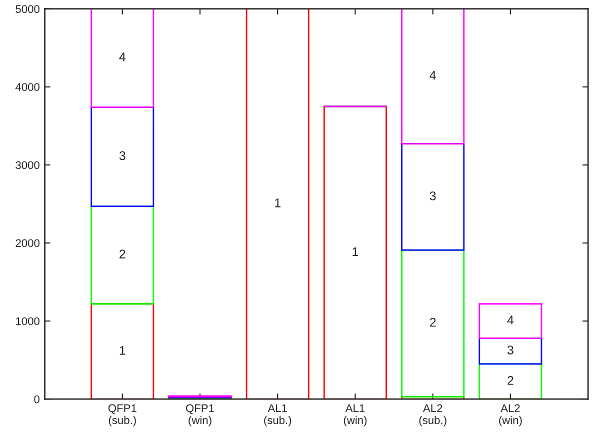  Describe the element at coordinates (28, 321) in the screenshot. I see `y-tick-label: 1000` at that location.